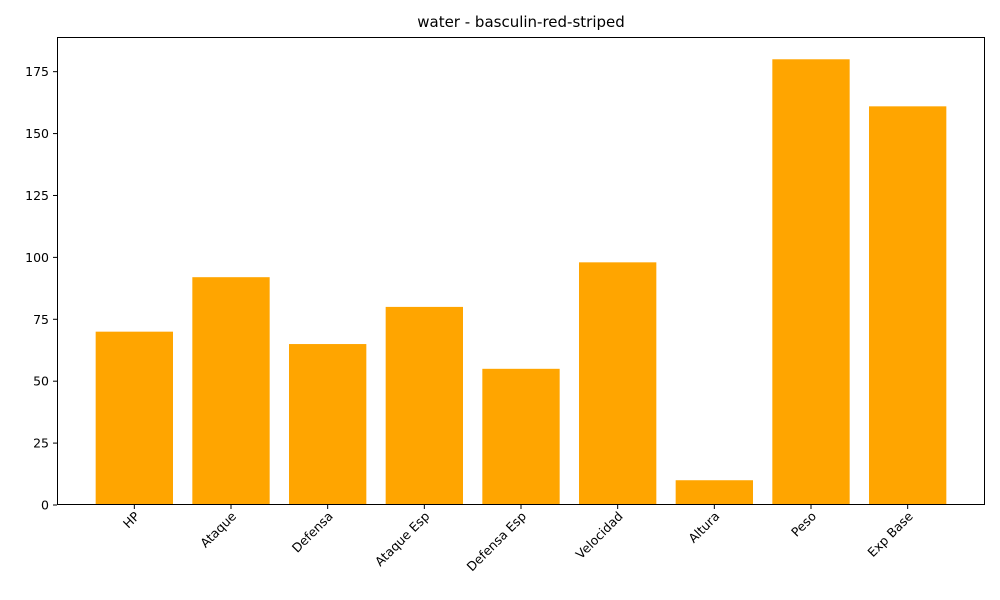 The width and height of the screenshot is (1000, 600). What do you see at coordinates (496, 541) in the screenshot?
I see `x-tick-label: Defensa Esp` at bounding box center [496, 541].